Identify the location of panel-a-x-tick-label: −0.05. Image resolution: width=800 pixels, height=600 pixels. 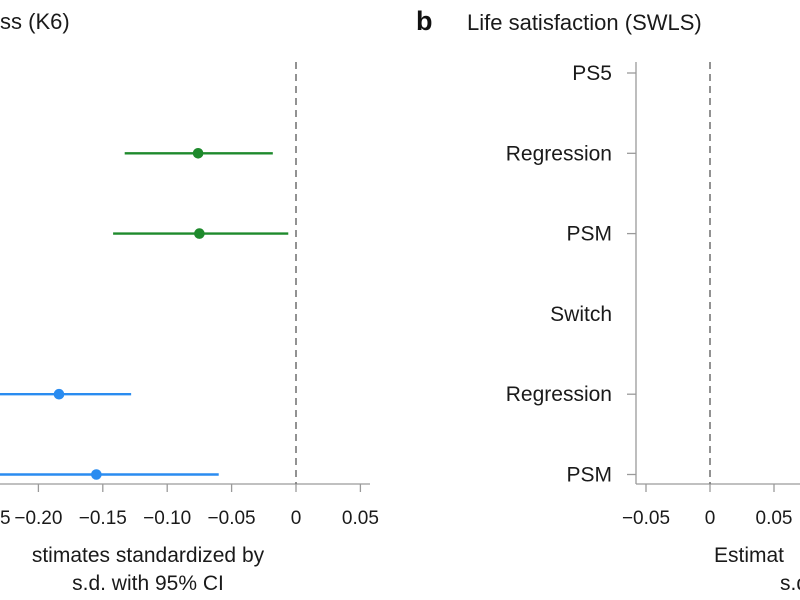
(232, 518).